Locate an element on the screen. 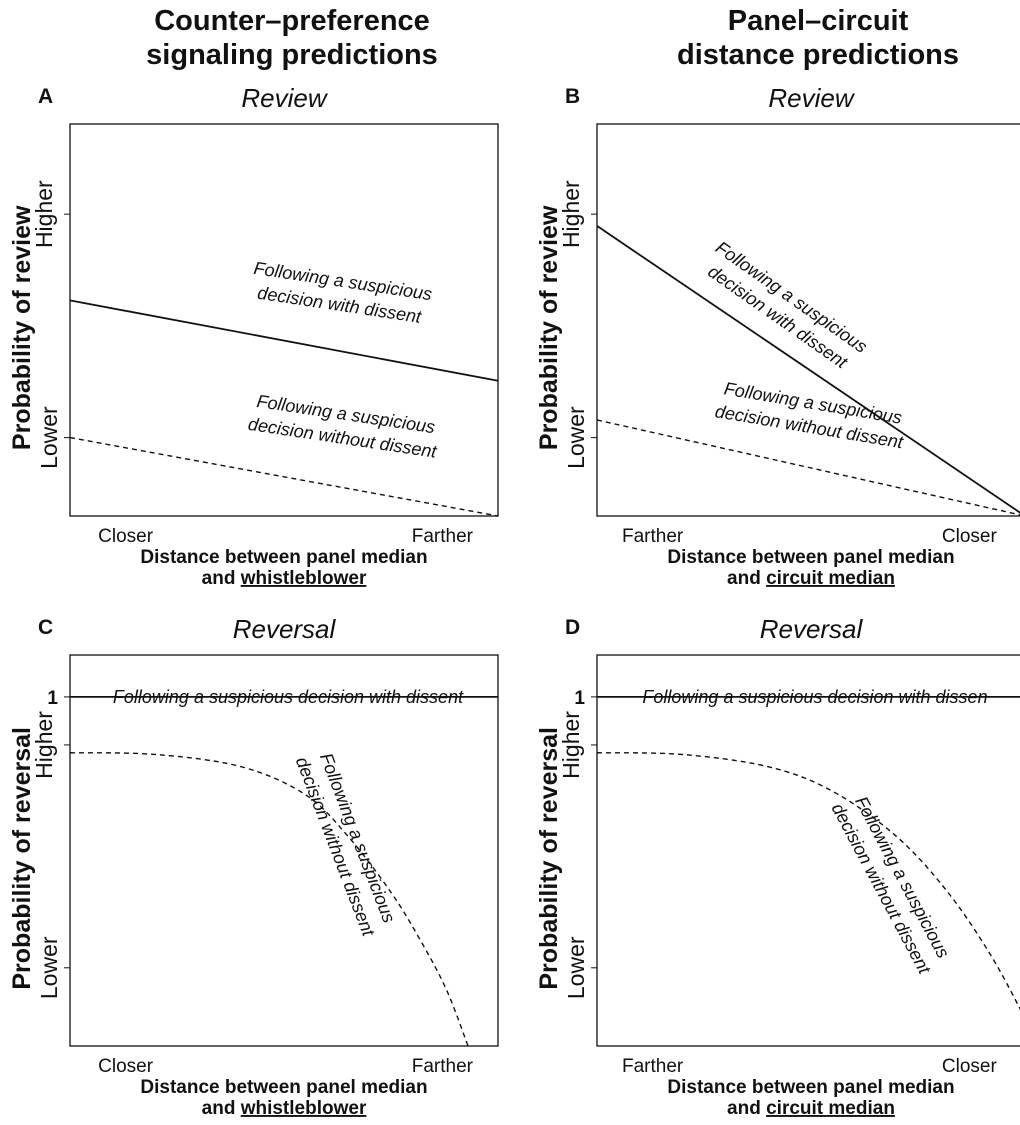  panel-letter: B is located at coordinates (572, 96).